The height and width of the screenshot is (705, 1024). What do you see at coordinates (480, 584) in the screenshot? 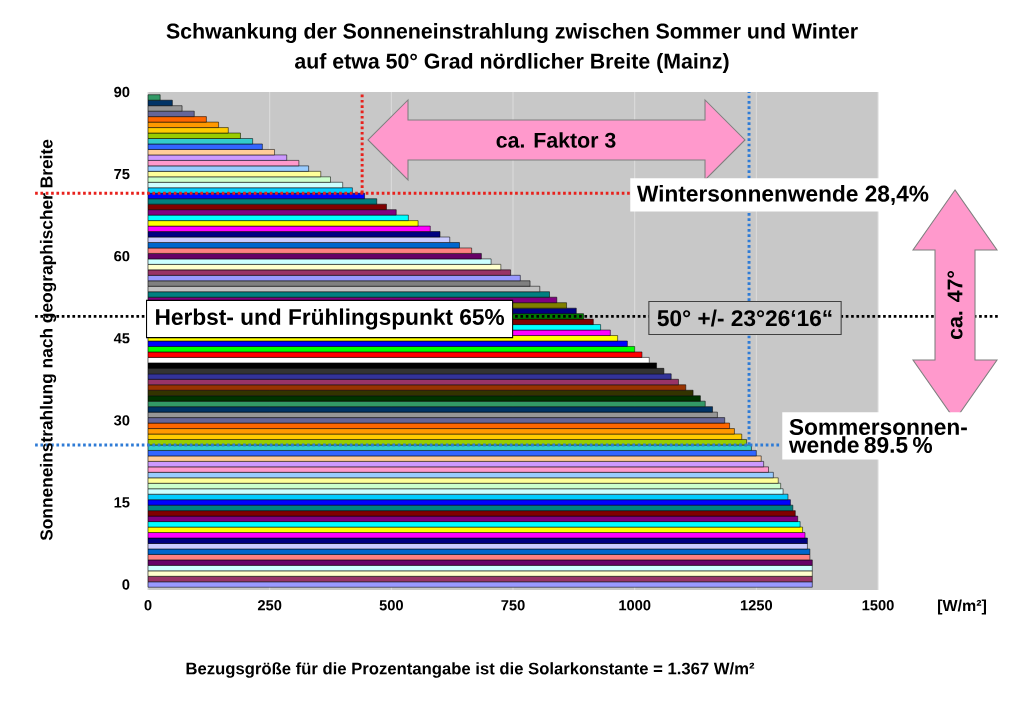
I see `bar` at bounding box center [480, 584].